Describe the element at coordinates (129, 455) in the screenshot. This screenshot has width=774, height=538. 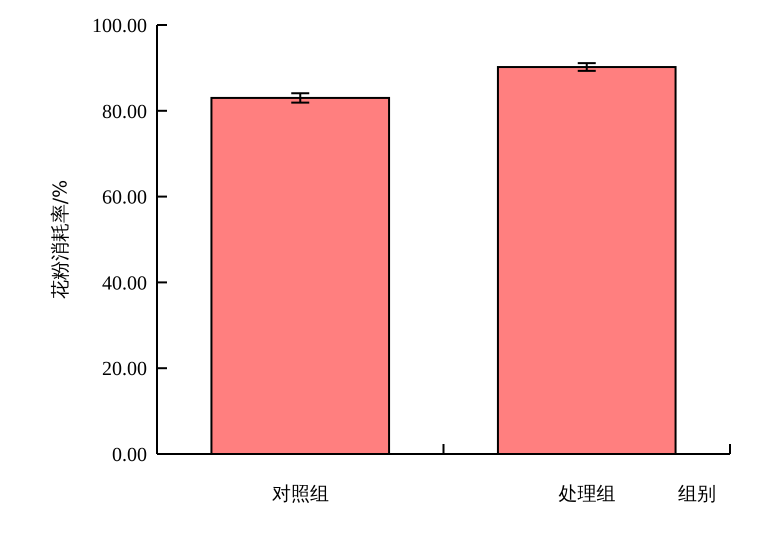
I see `y-tick-label: 0.00` at that location.